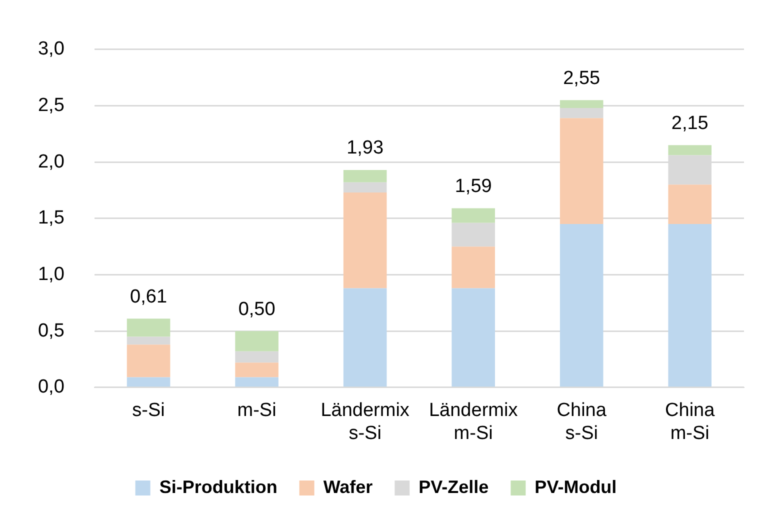 The width and height of the screenshot is (762, 515). I want to click on legend-label: PV-Modul, so click(575, 486).